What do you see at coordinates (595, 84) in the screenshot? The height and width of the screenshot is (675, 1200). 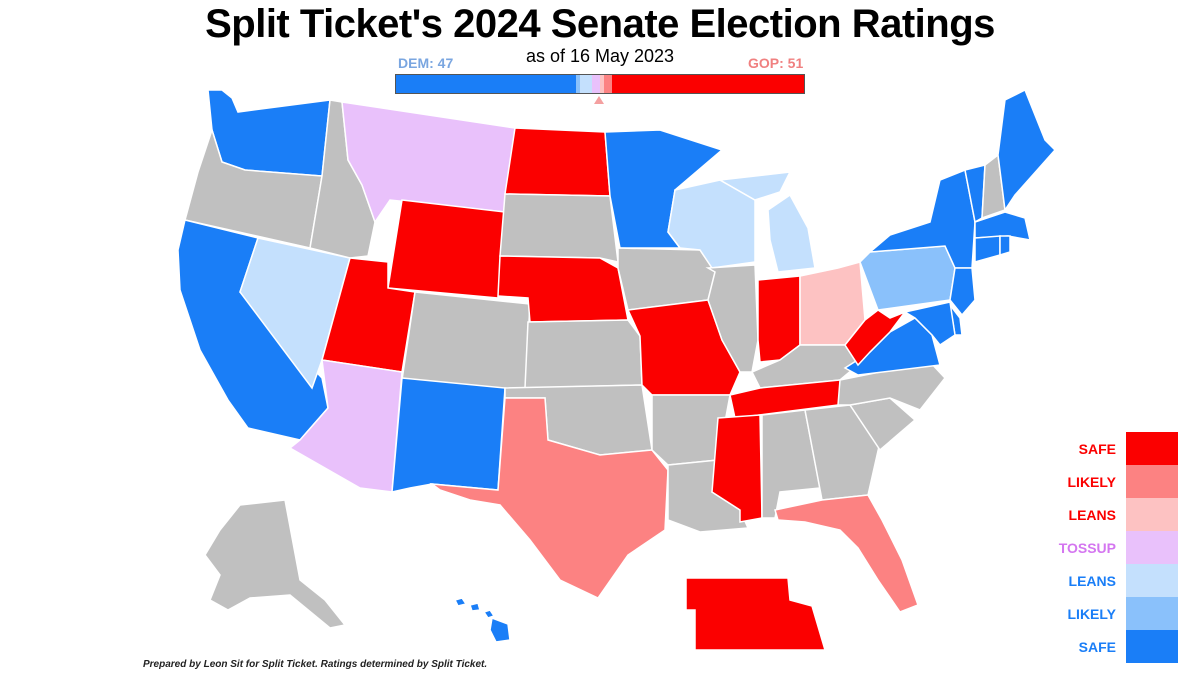 I see `seat-bar-segment-tossup` at bounding box center [595, 84].